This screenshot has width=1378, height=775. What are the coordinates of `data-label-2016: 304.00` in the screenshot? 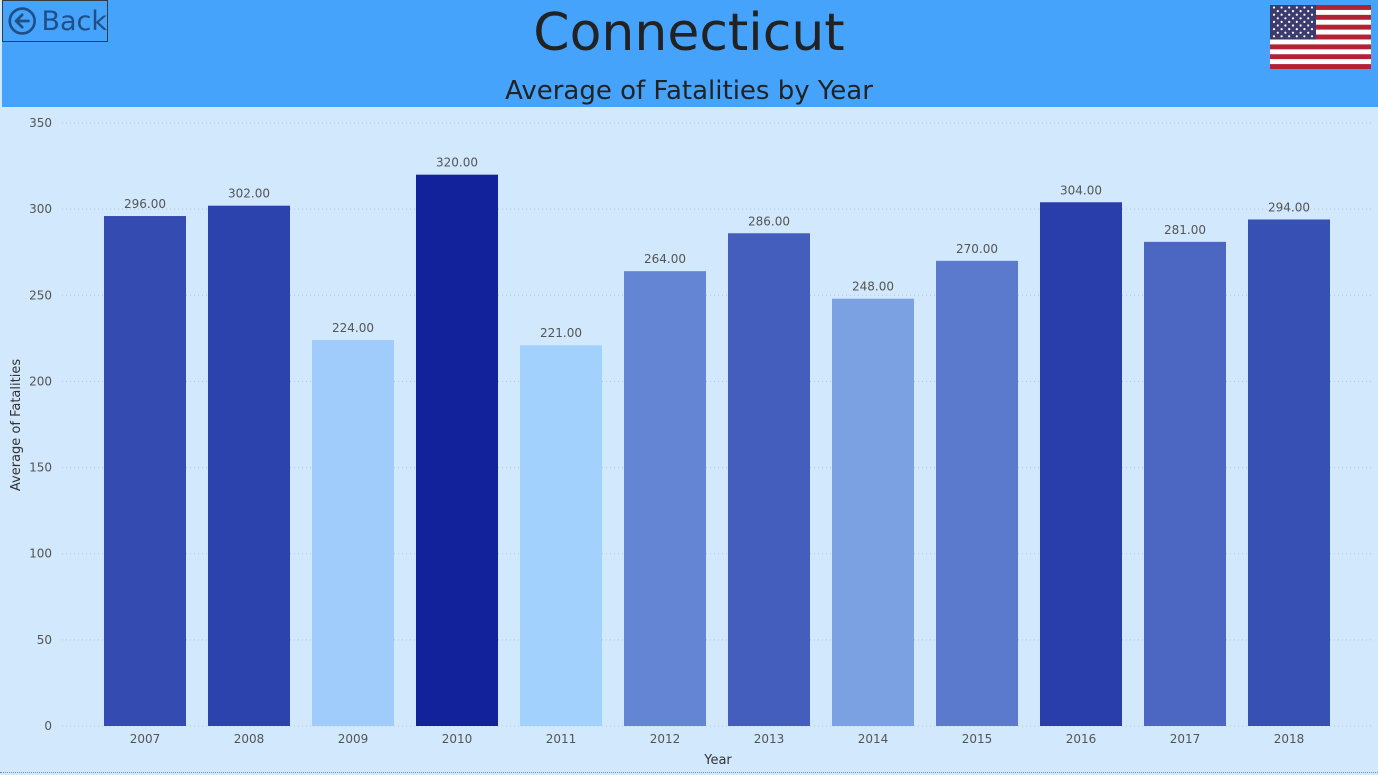 It's located at (1081, 190).